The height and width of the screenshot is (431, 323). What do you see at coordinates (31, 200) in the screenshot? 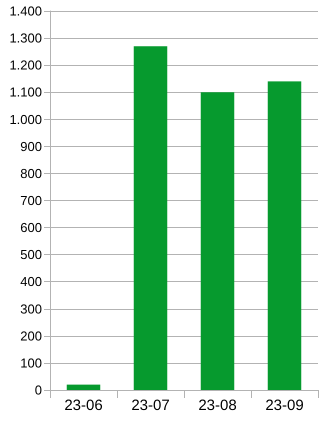
I see `y-tick-label: 700` at bounding box center [31, 200].